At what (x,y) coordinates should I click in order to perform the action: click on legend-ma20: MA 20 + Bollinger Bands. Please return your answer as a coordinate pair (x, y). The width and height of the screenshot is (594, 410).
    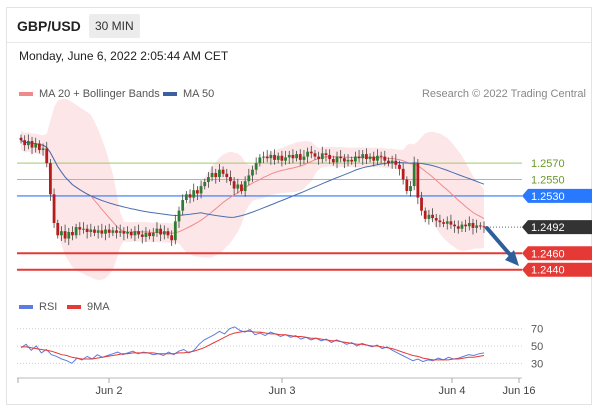
    Looking at the image, I should click on (89, 94).